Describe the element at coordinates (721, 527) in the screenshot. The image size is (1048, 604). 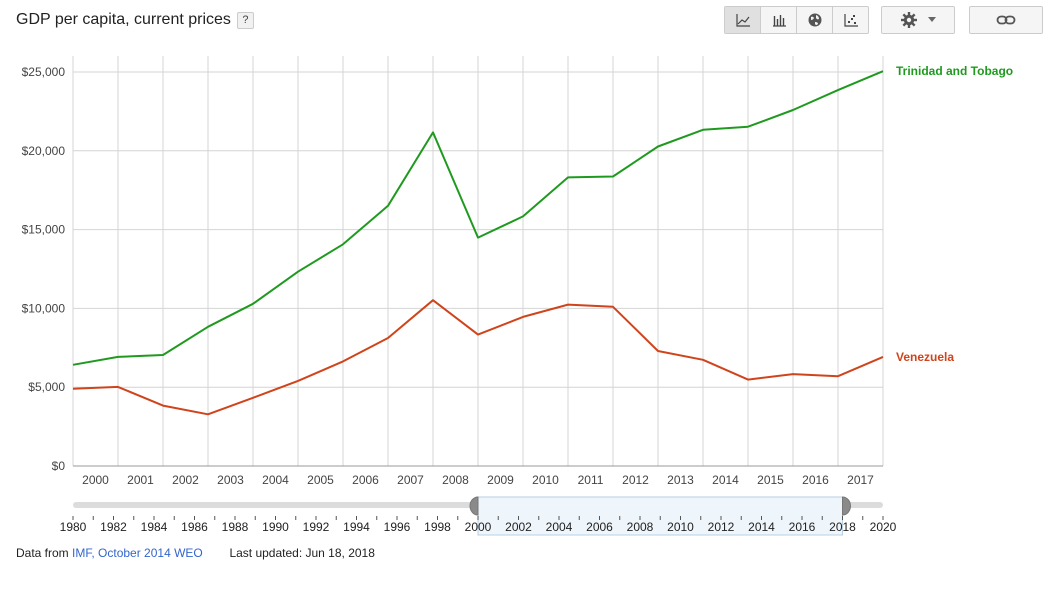
I see `slider-tick-label: 2012` at that location.